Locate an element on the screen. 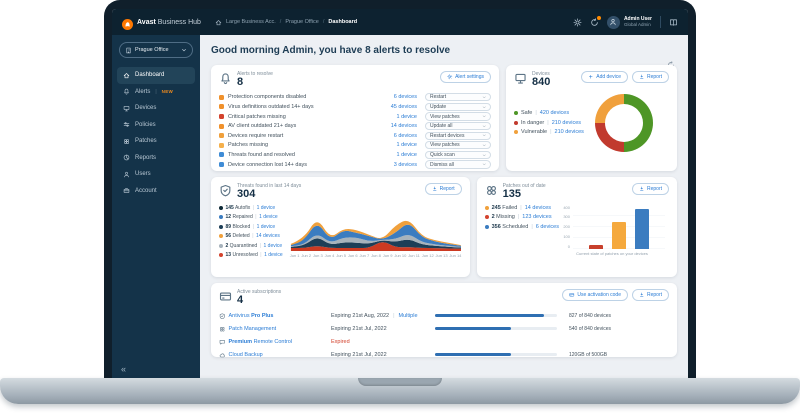  alert-devices-link: 3 devices is located at coordinates (405, 164).